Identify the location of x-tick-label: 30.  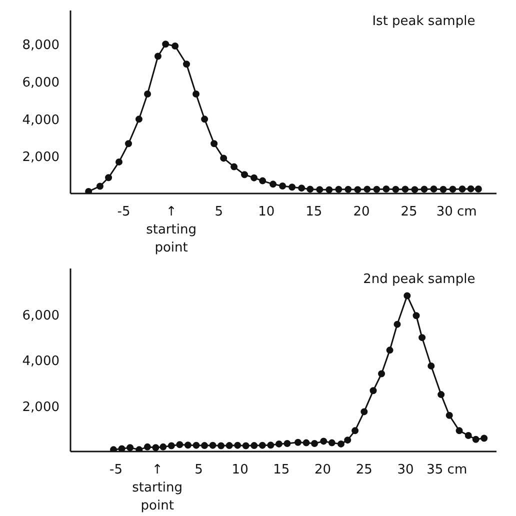
(405, 470).